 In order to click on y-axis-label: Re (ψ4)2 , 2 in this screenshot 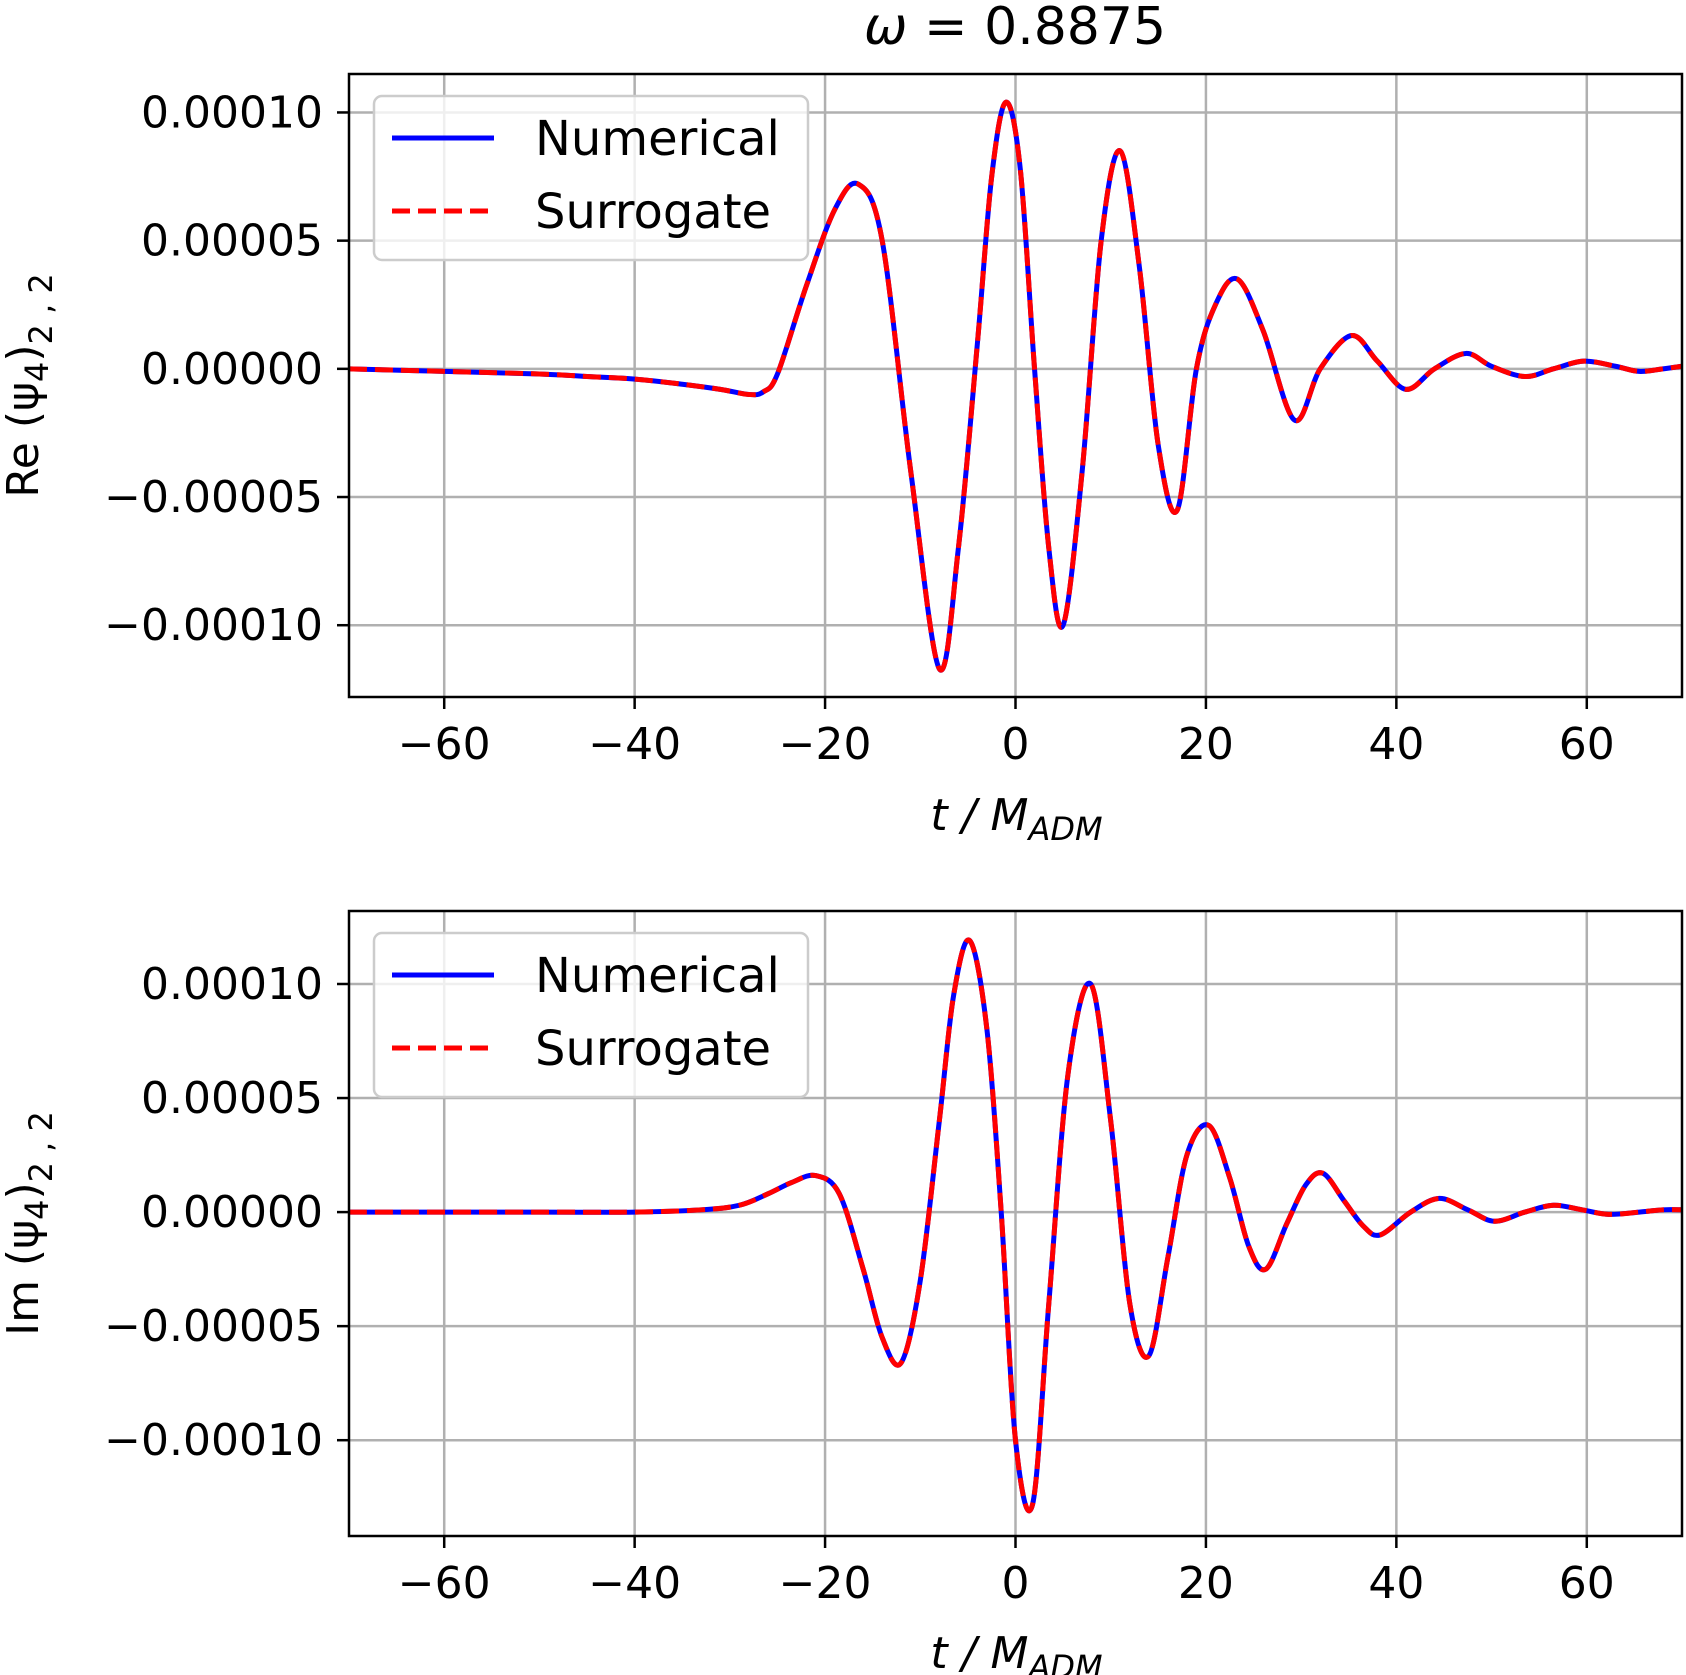, I will do `click(30, 385)`.